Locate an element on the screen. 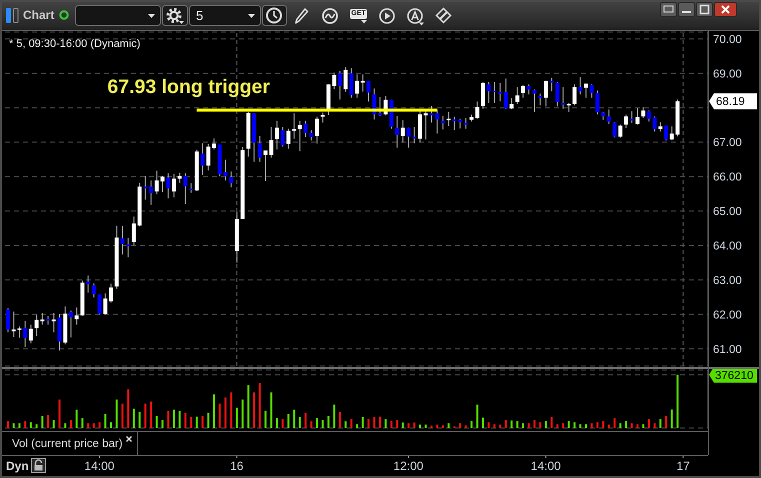  y-tick-label: 65.00 is located at coordinates (727, 212).